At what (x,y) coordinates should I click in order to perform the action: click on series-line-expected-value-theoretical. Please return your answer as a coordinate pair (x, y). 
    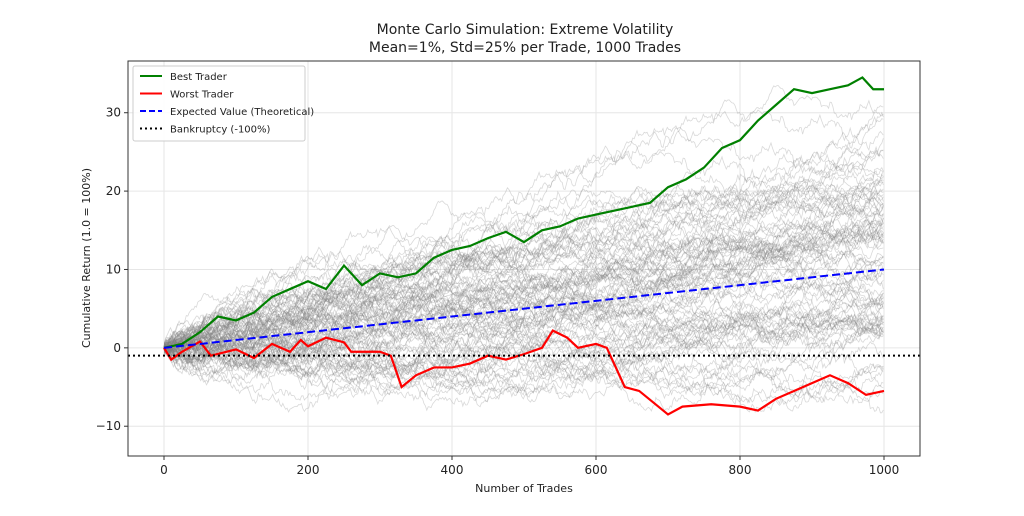
    Looking at the image, I should click on (524, 308).